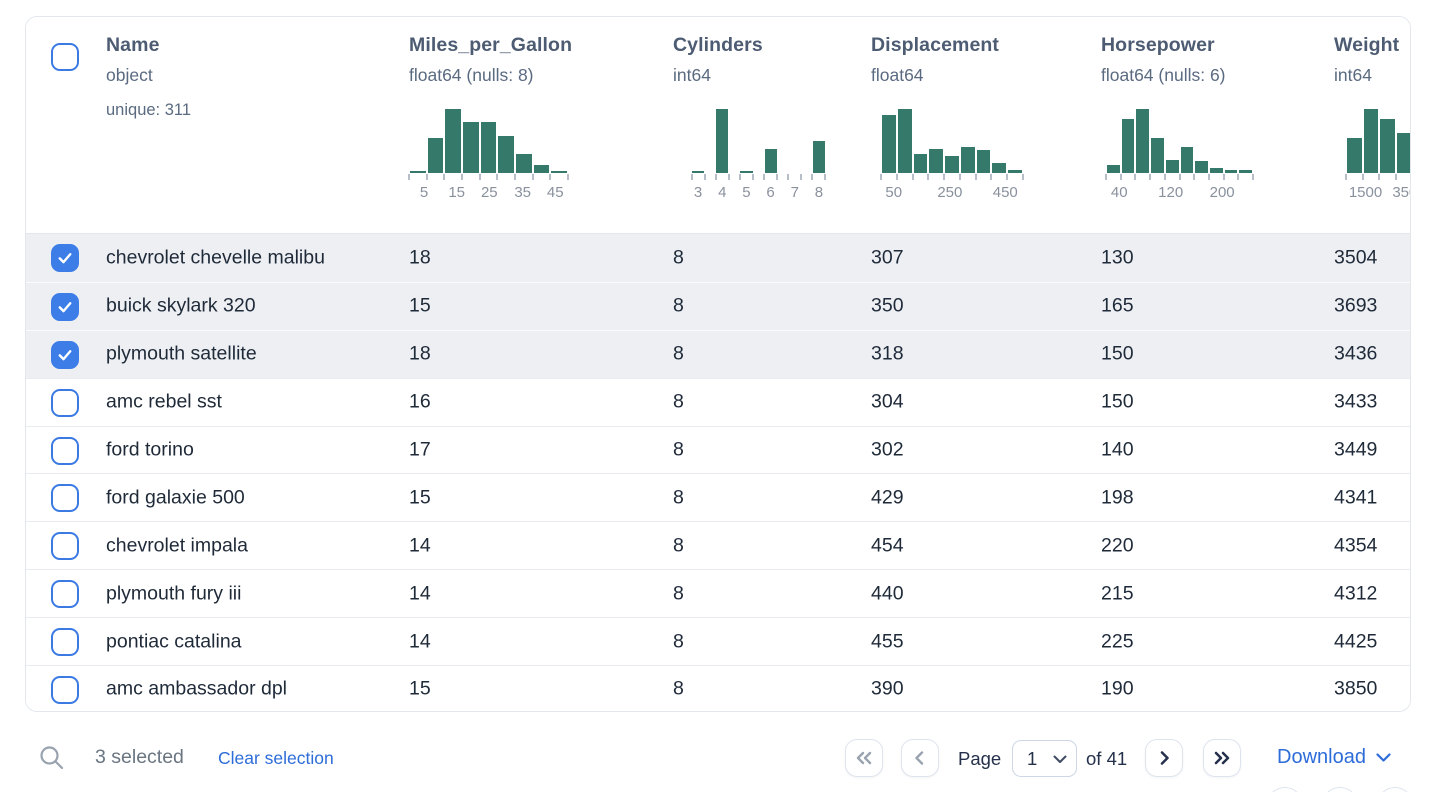 The image size is (1436, 792). Describe the element at coordinates (1334, 757) in the screenshot. I see `download-button: Download` at that location.